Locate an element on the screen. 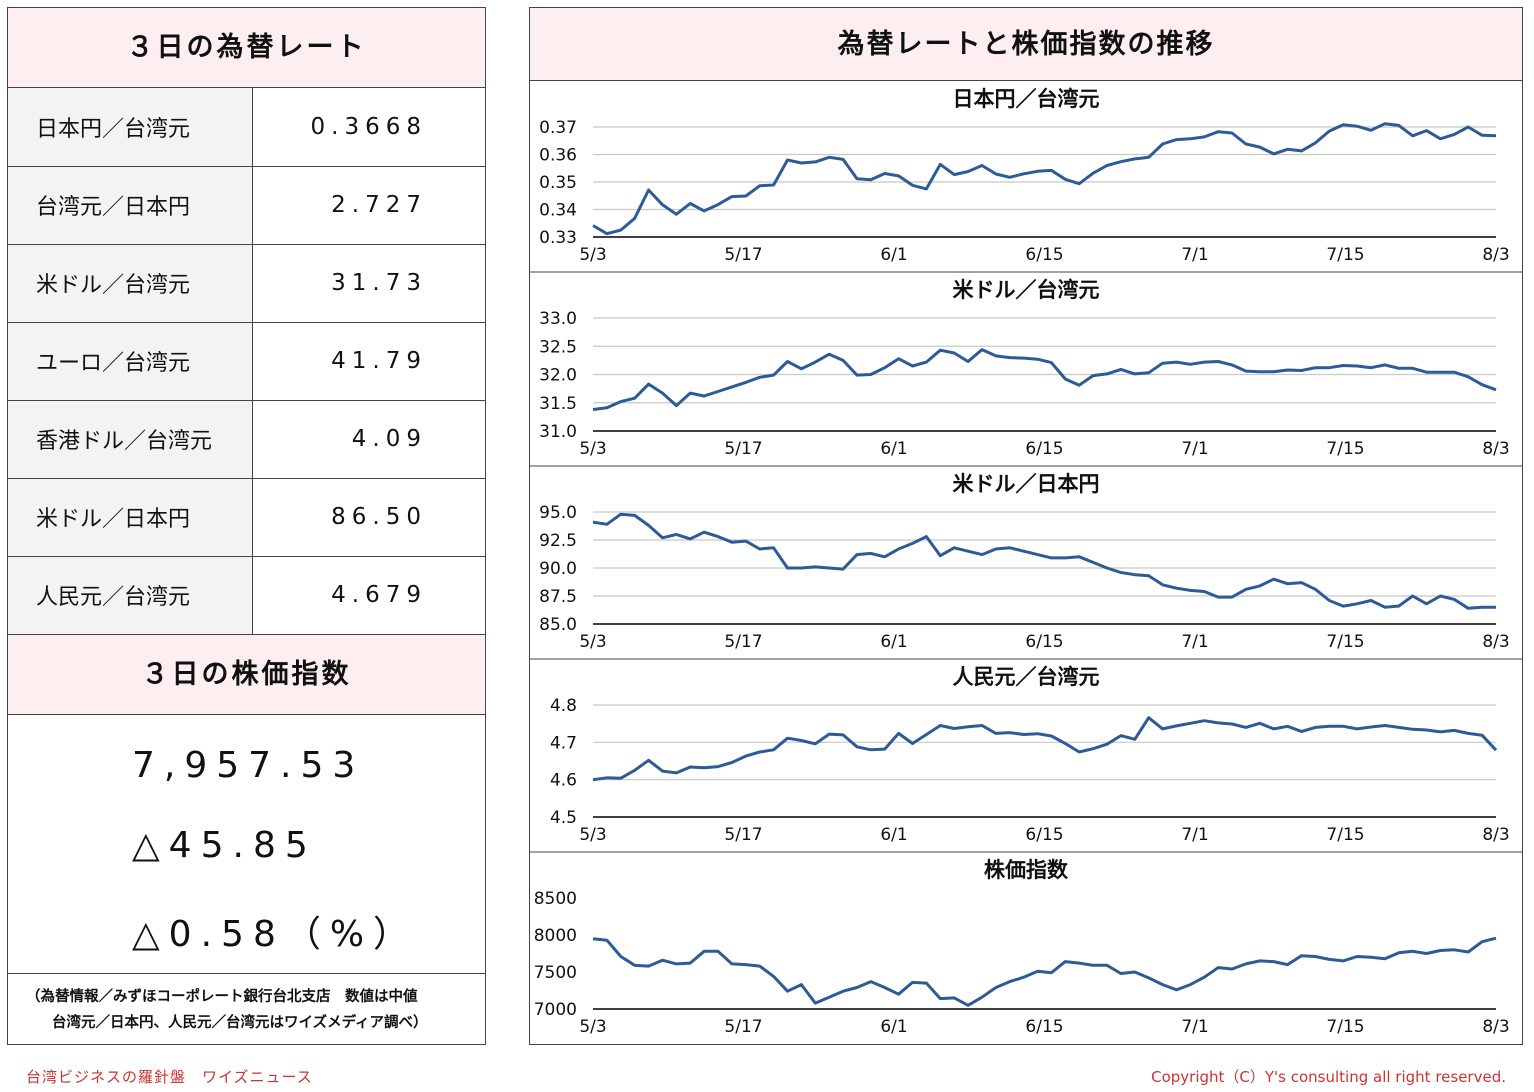 The height and width of the screenshot is (1092, 1534). stock-change-percent: △0.58（%） is located at coordinates (275, 934).